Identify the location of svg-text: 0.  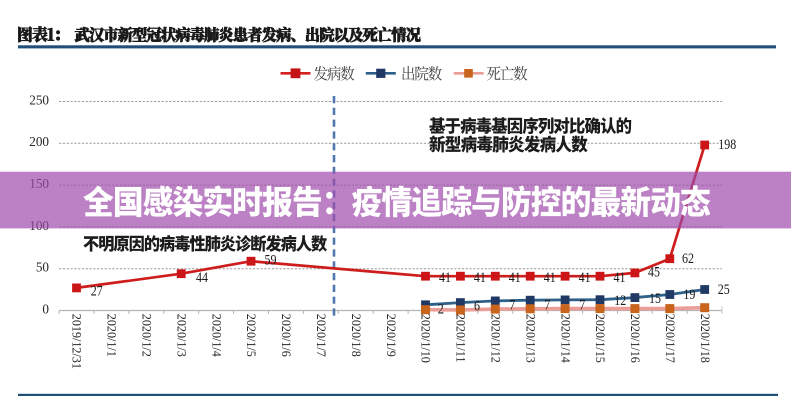
(45, 308).